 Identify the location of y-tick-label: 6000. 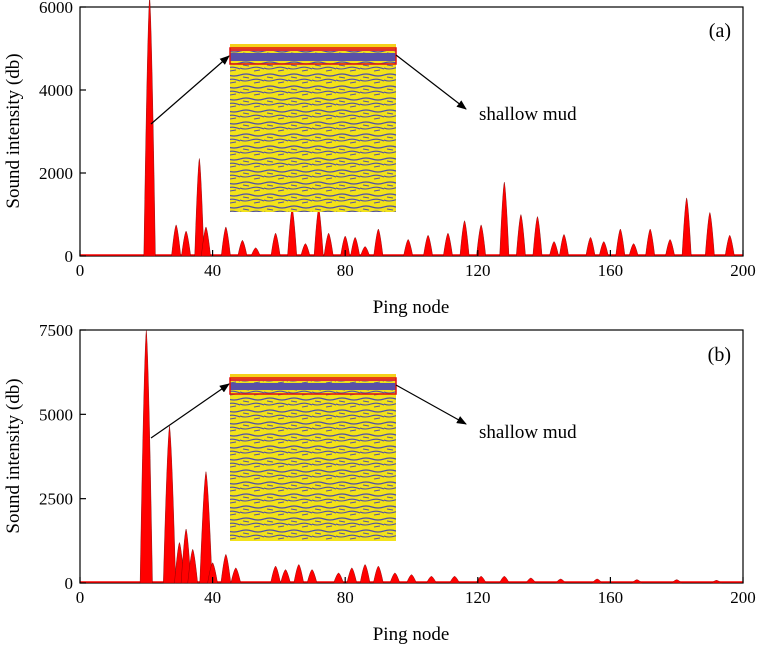
(56, 8).